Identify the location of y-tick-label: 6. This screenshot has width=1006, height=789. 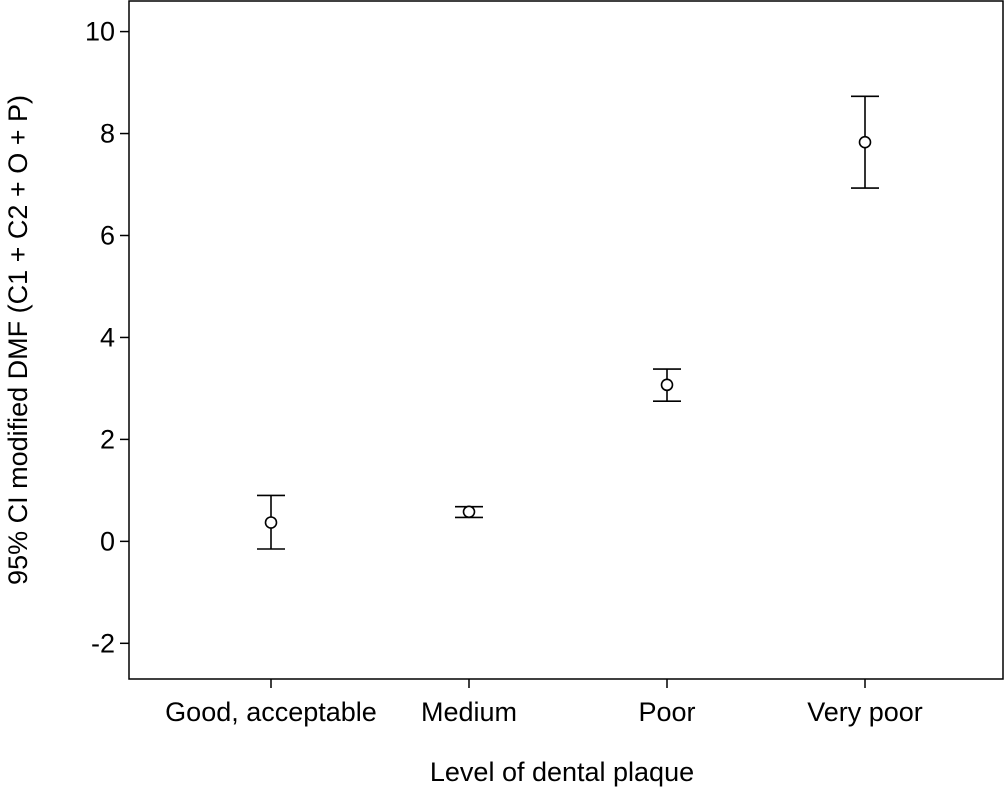
(107, 235).